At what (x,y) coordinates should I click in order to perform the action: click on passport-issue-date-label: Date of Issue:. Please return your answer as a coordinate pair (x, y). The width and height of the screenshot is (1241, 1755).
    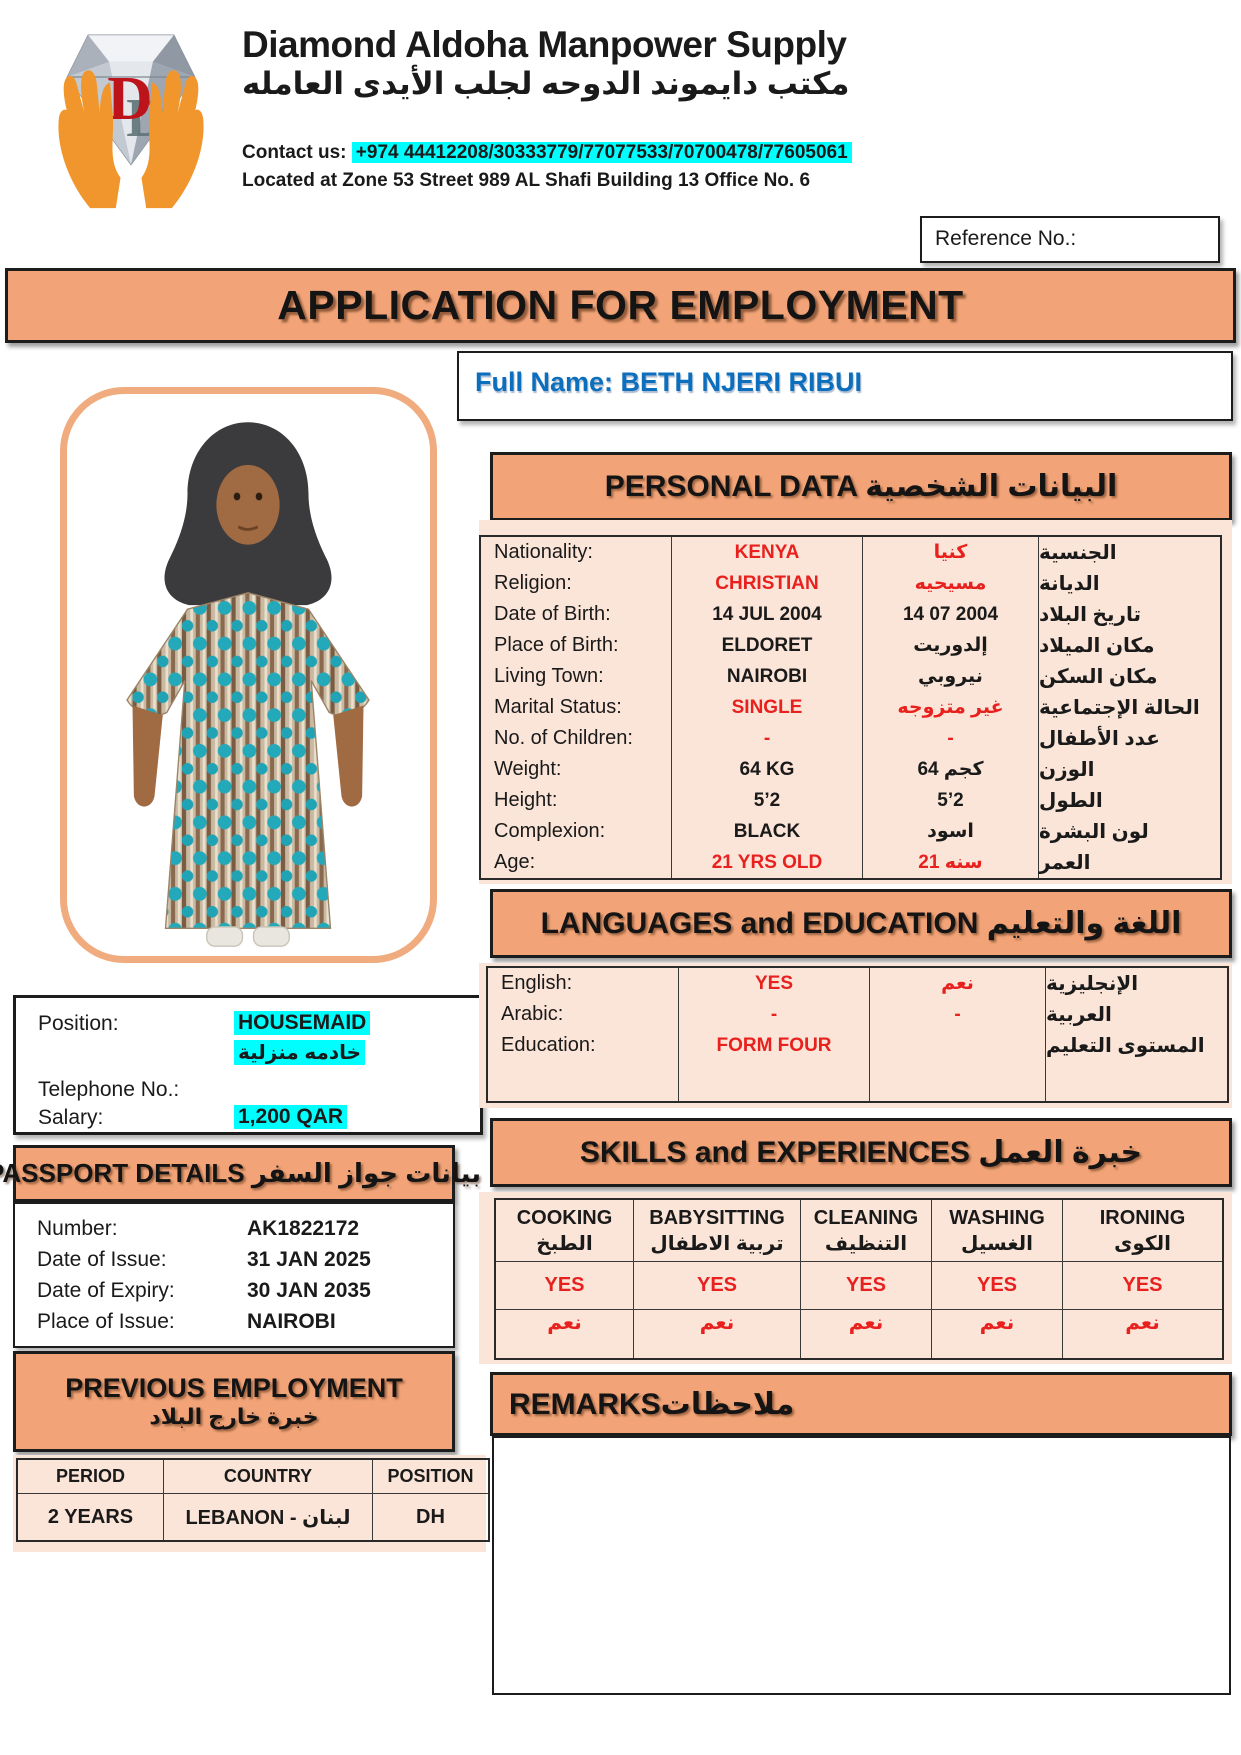
    Looking at the image, I should click on (102, 1259).